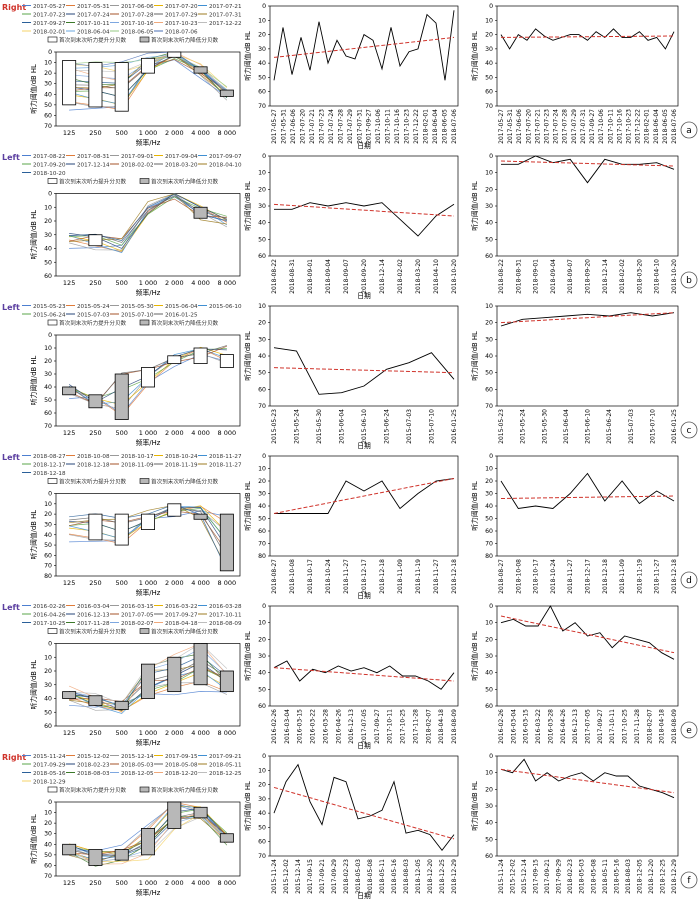 Image resolution: width=700 pixels, height=908 pixels. I want to click on legend-date: 2017-10-25, so click(49, 624).